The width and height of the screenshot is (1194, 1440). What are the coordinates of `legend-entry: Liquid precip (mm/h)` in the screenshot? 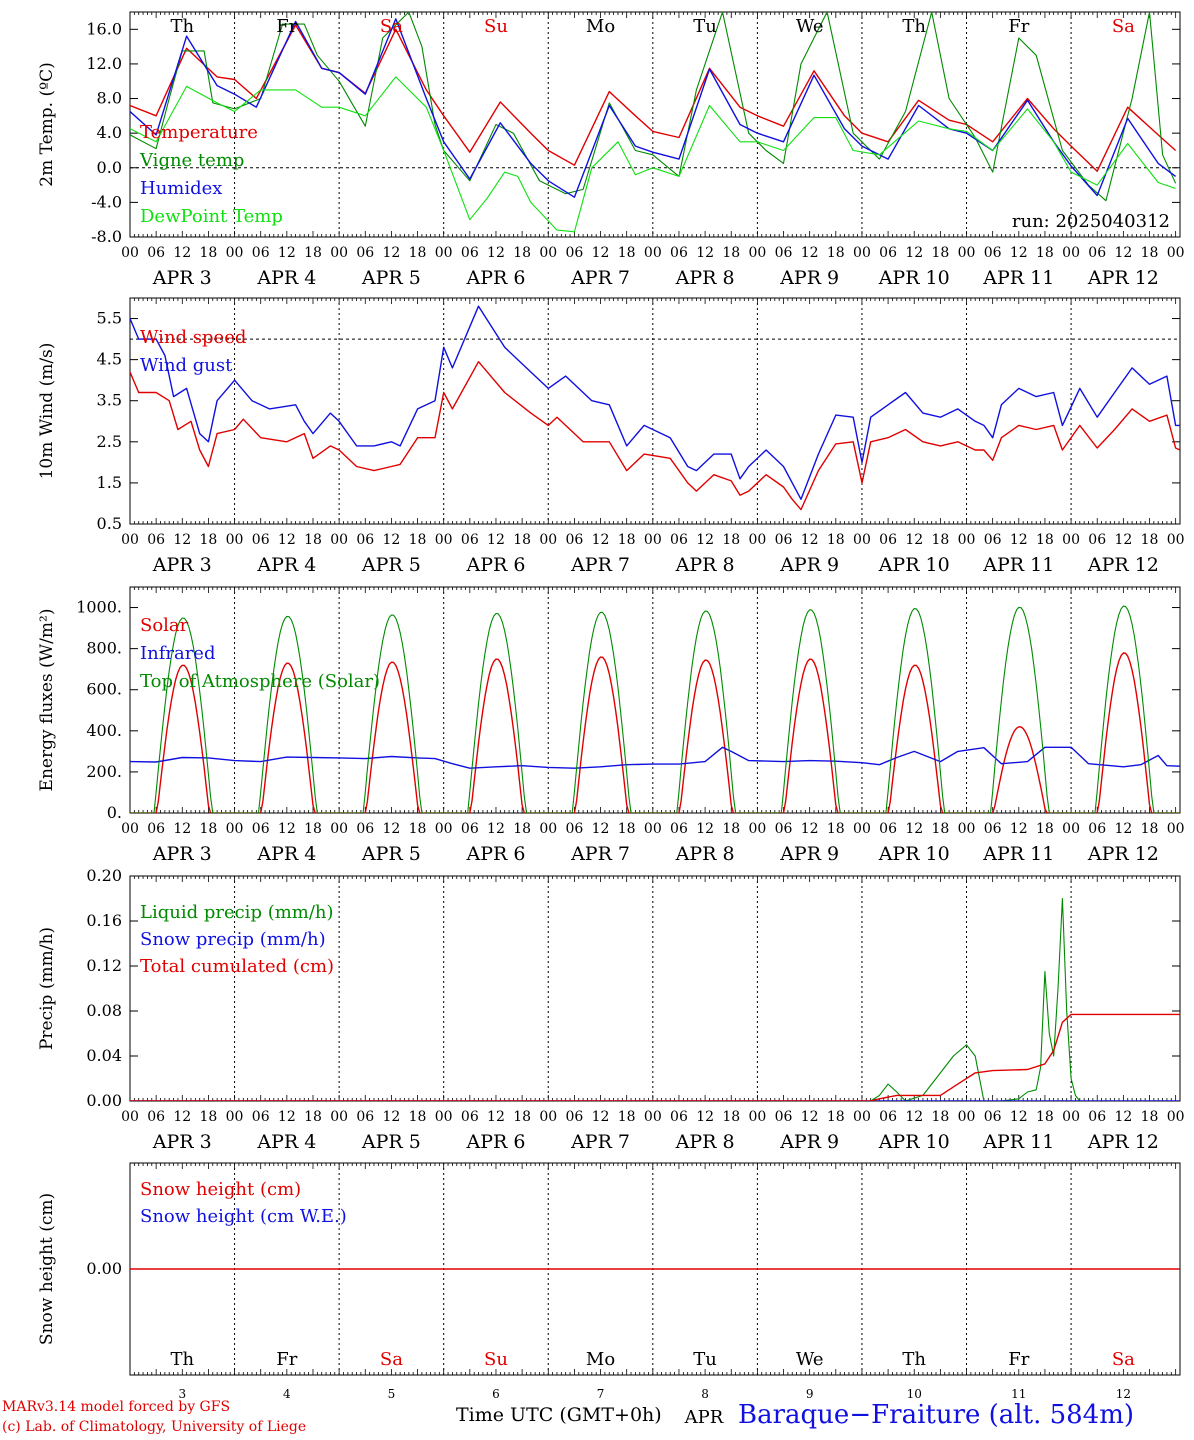 It's located at (237, 912).